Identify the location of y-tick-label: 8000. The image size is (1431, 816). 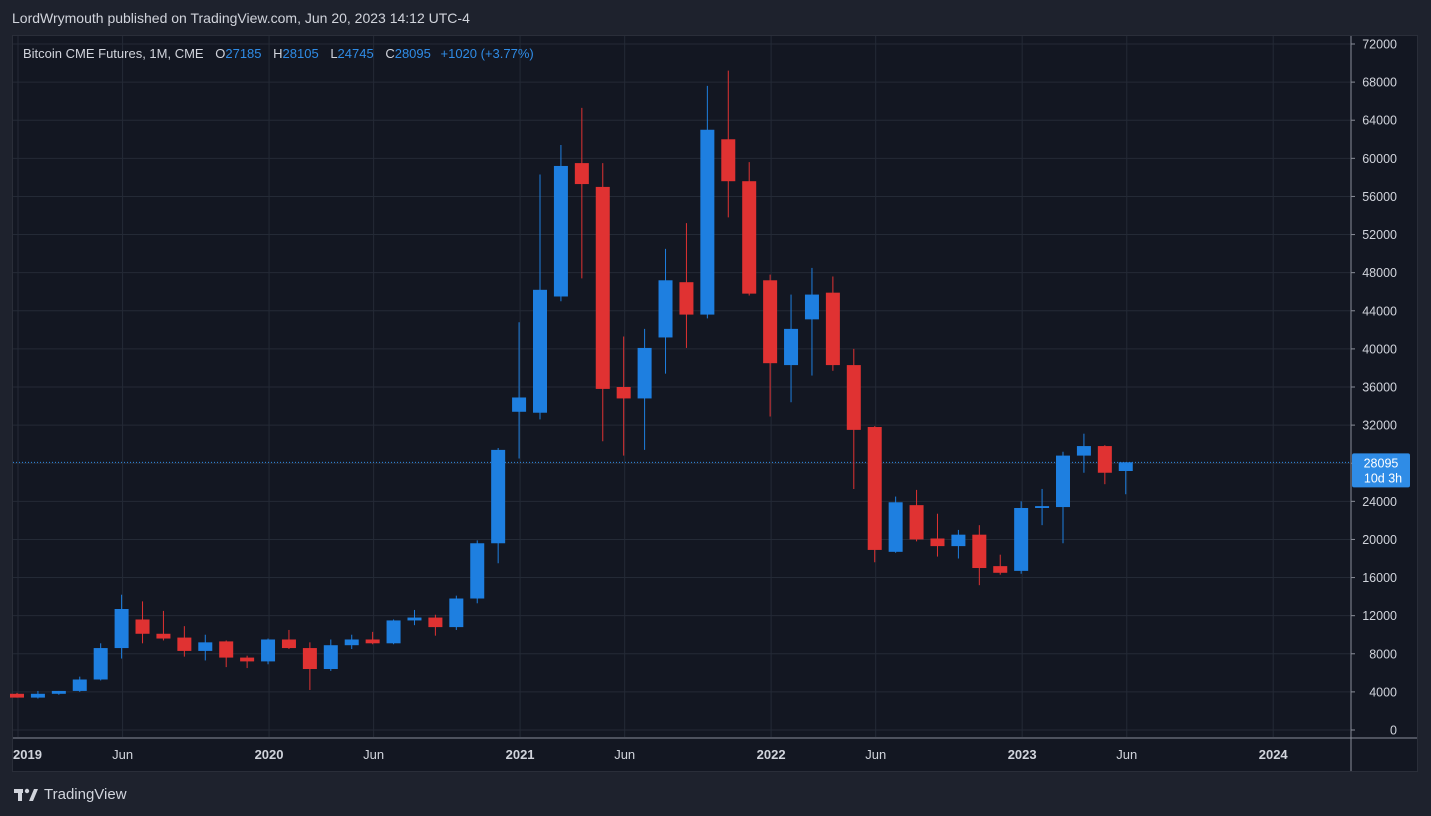
(1383, 654).